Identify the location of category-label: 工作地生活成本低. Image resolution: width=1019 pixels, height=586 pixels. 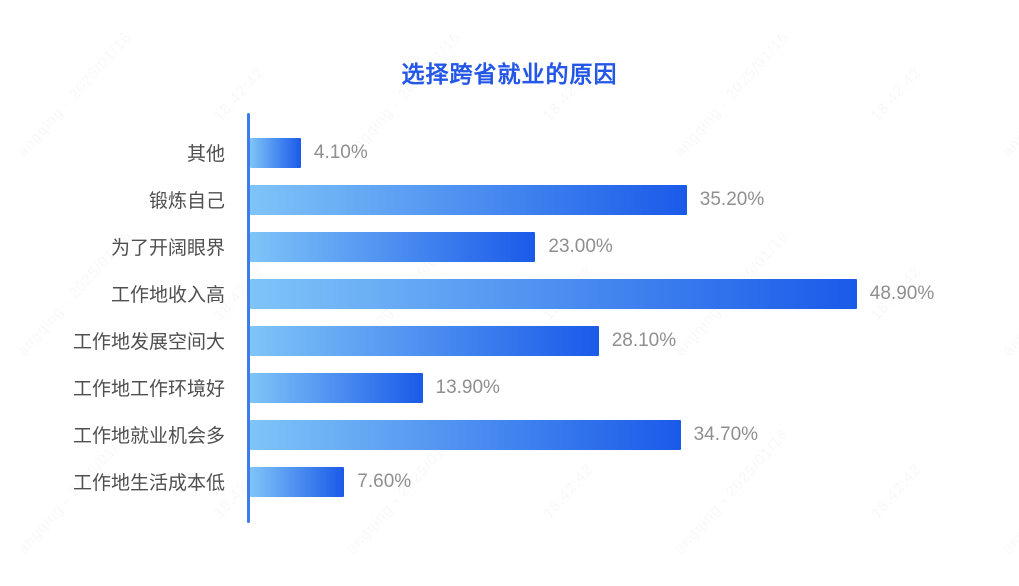
(148, 483).